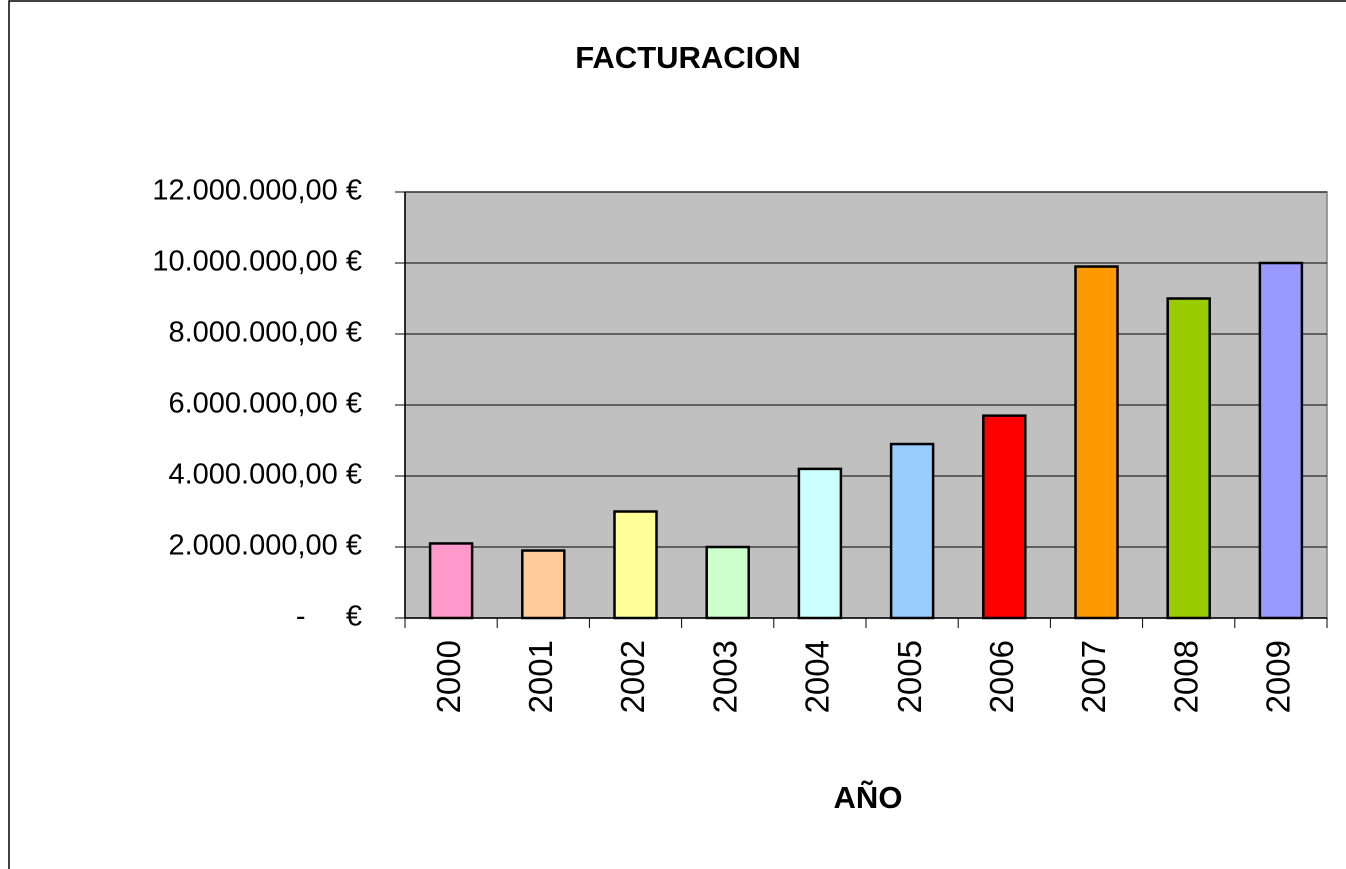 Image resolution: width=1346 pixels, height=869 pixels. I want to click on y-tick-label: 2.000.000,00 €, so click(265, 546).